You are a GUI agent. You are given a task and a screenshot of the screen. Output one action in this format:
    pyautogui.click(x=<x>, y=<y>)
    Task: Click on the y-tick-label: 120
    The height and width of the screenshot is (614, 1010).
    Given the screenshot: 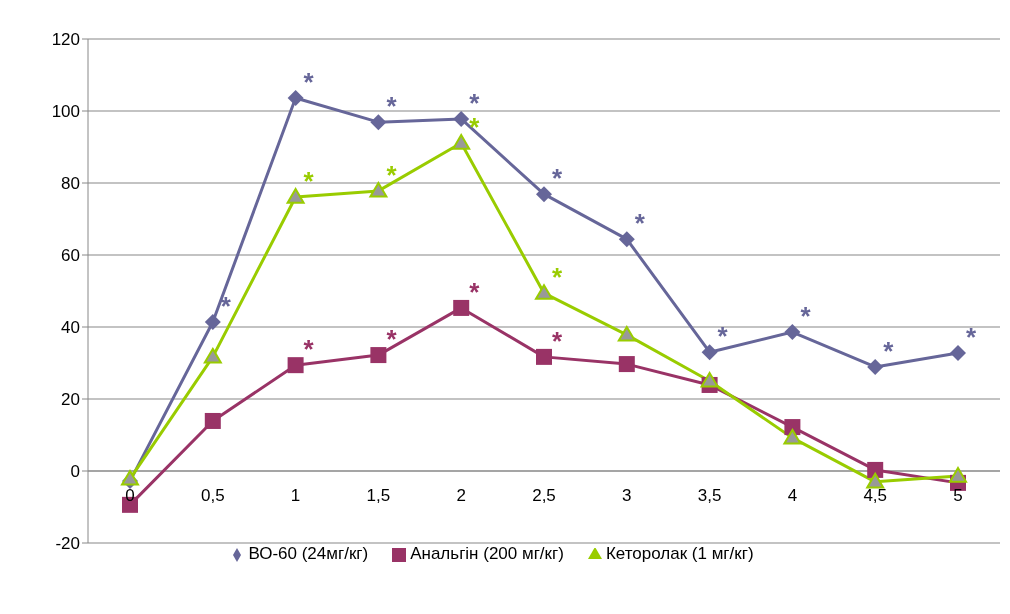 What is the action you would take?
    pyautogui.click(x=65, y=40)
    